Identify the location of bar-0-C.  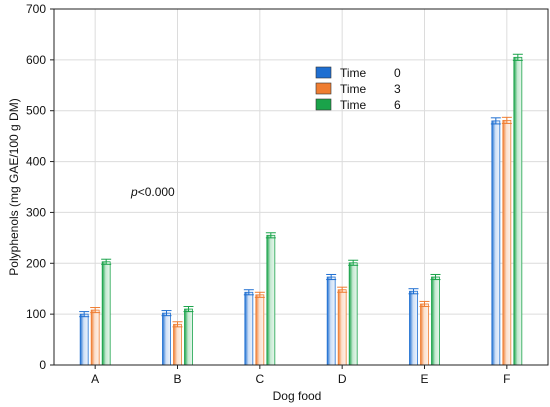
(249, 328).